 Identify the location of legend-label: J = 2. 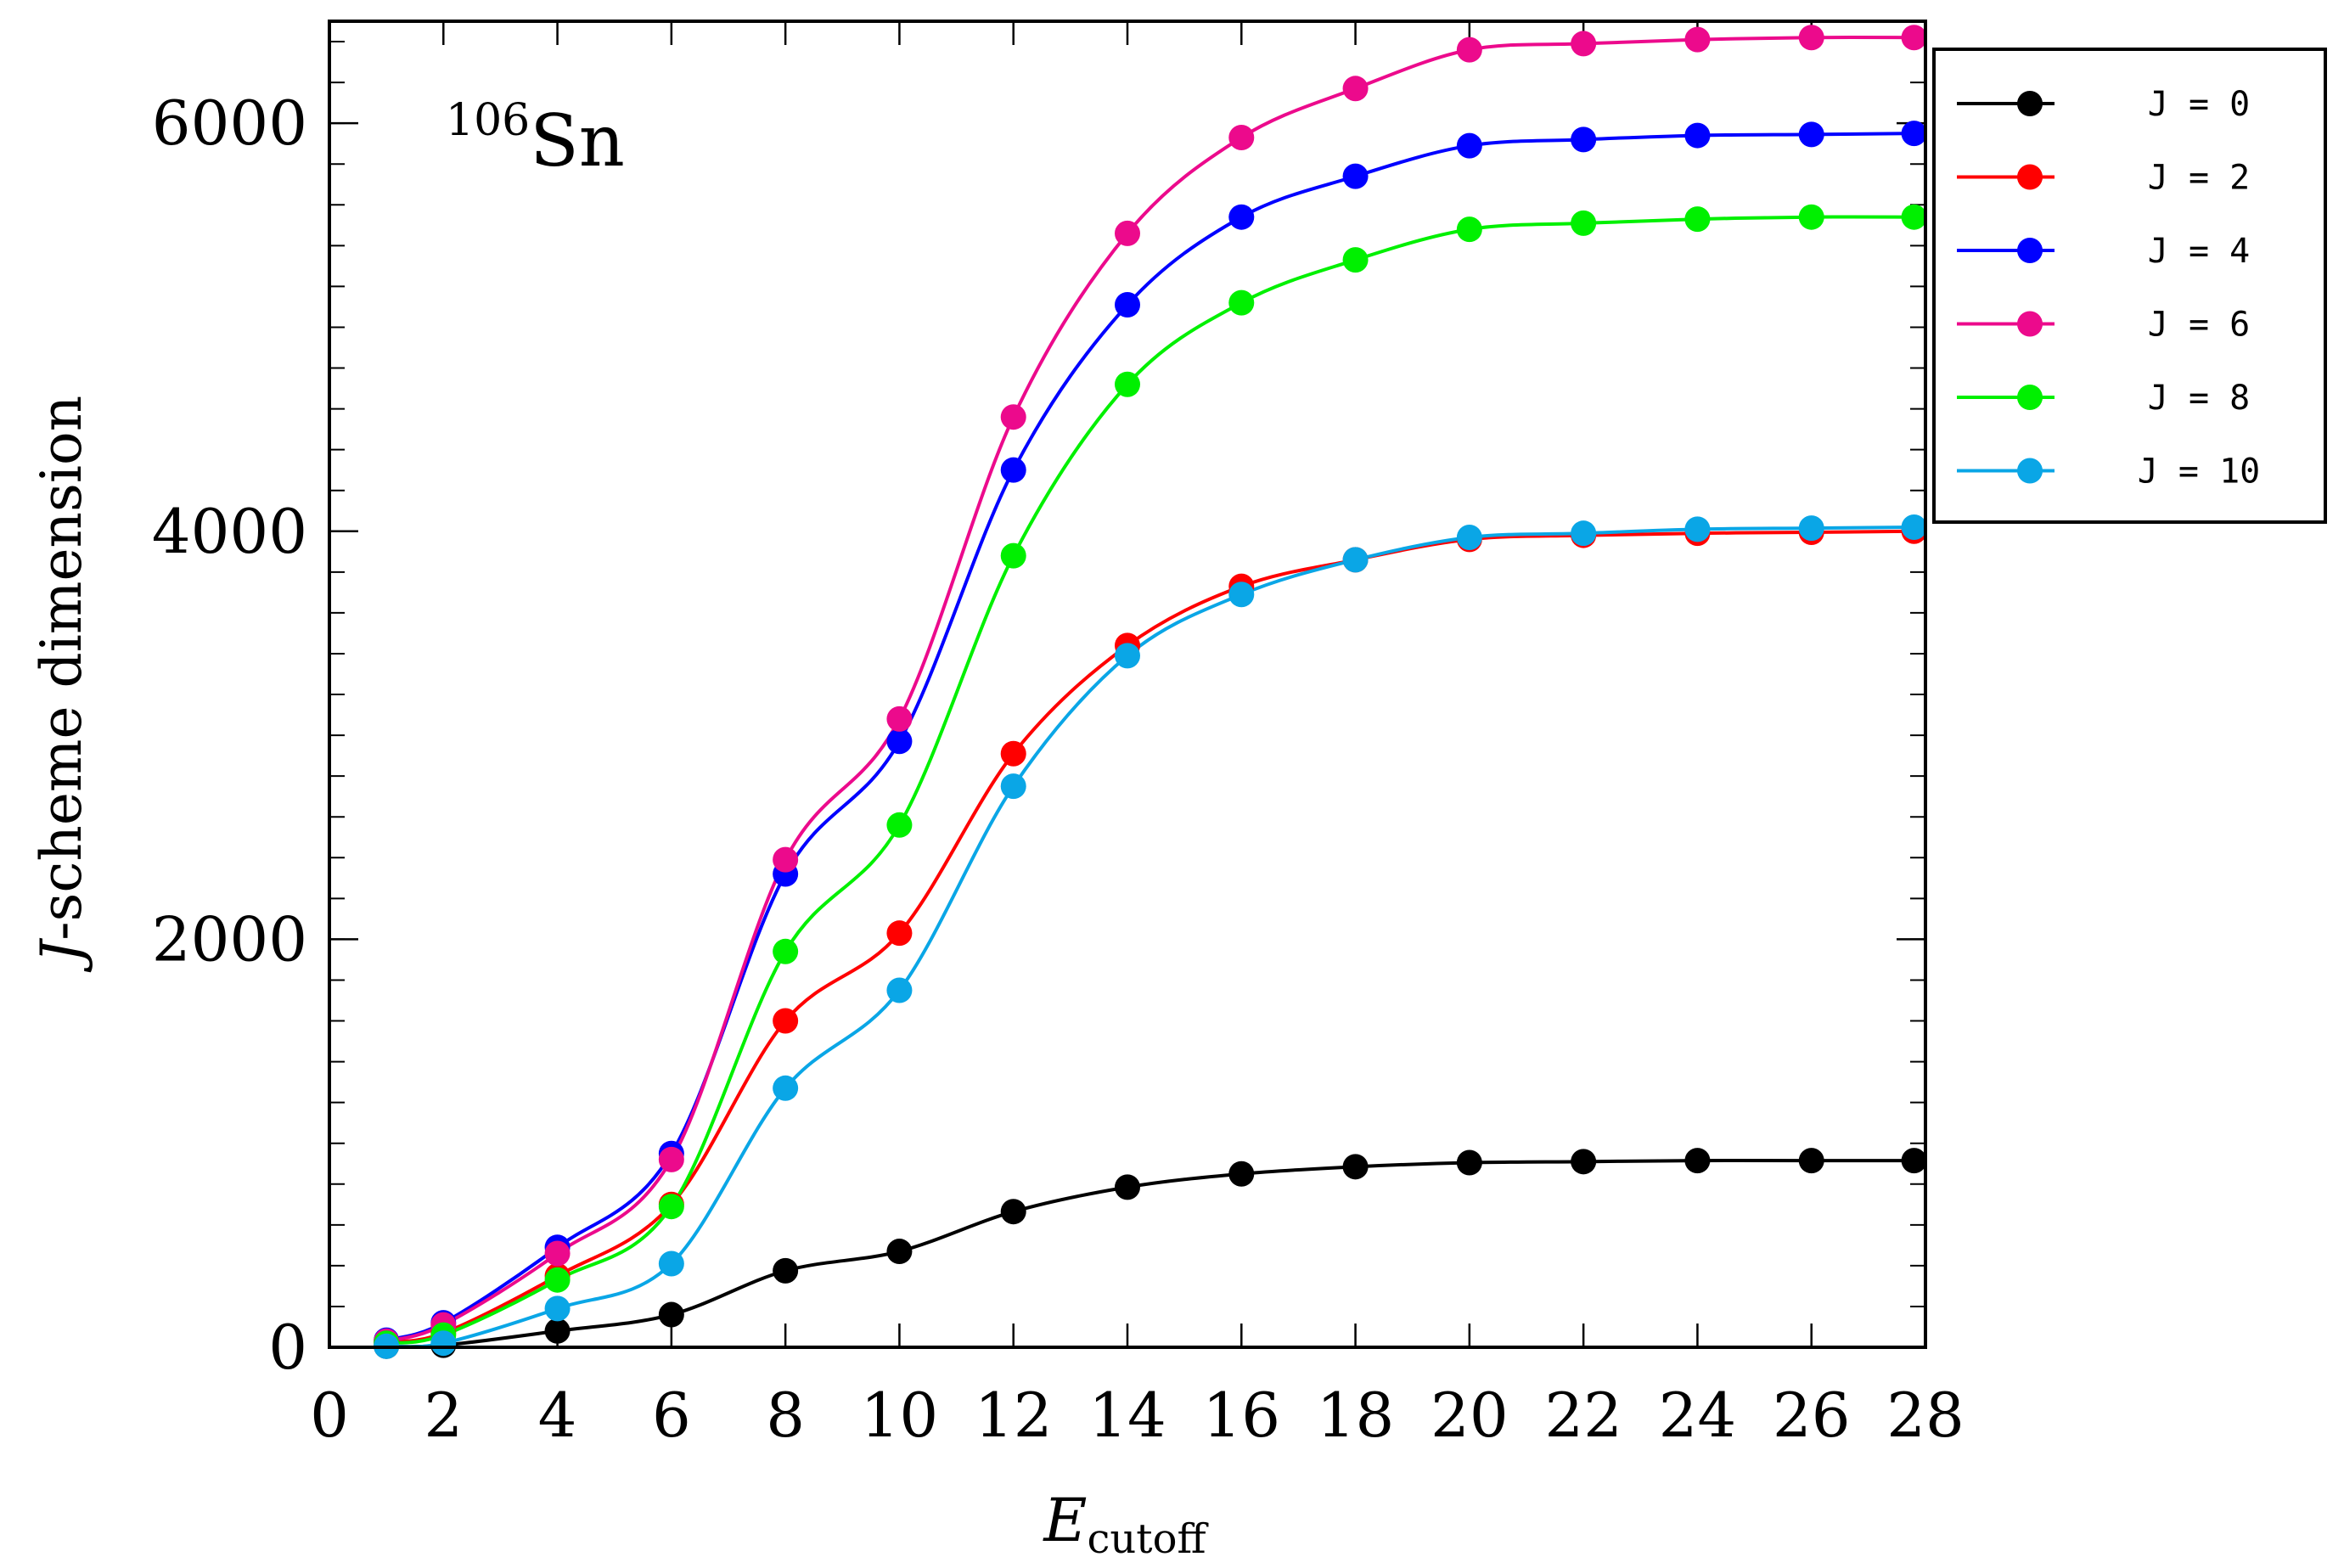
(2199, 178).